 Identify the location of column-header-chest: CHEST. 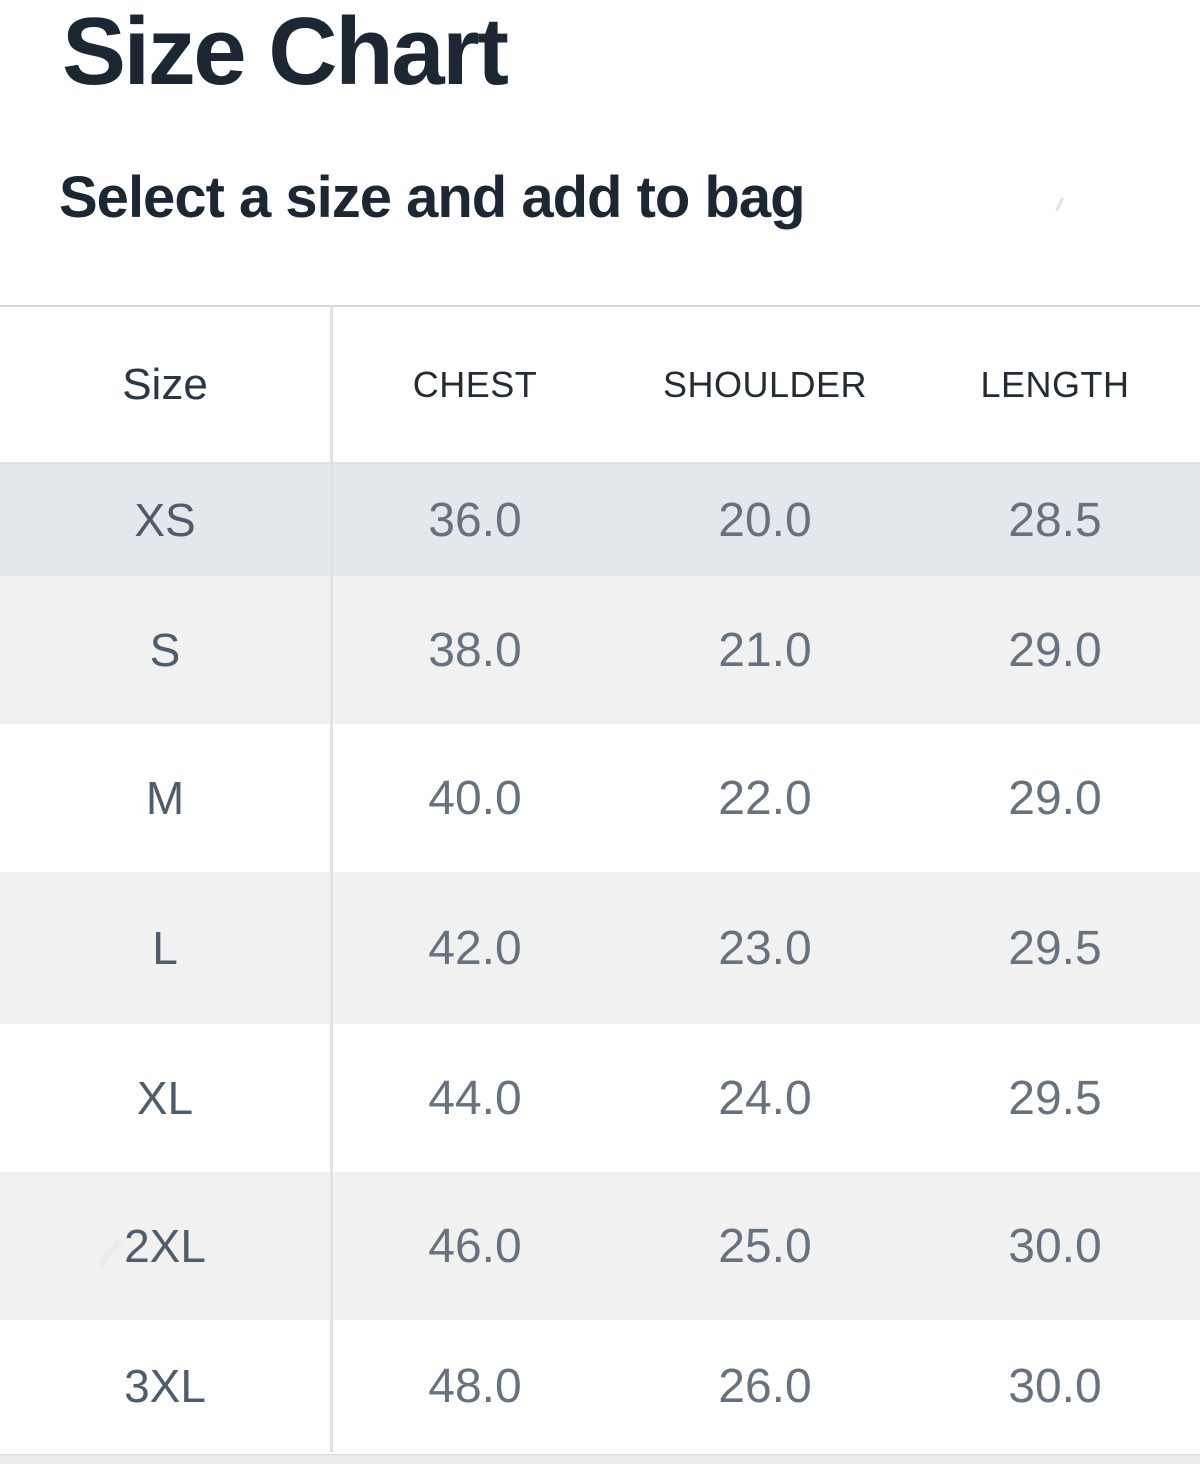
(475, 384).